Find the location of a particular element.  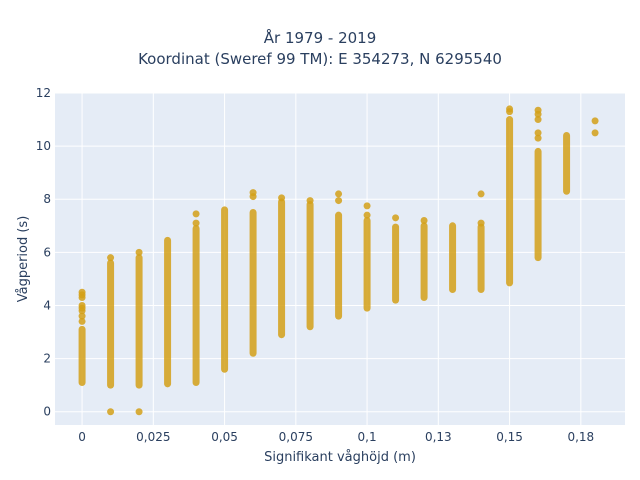

x-tick-label: 0,1 is located at coordinates (367, 437).